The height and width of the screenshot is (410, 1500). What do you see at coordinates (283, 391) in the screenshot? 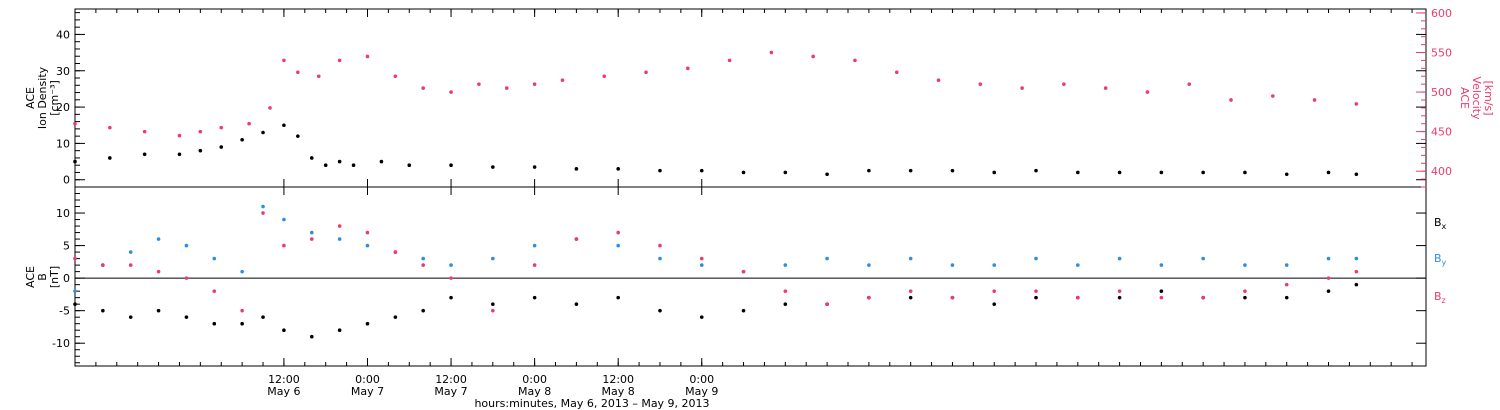
I see `date-tick-label: May 6` at bounding box center [283, 391].